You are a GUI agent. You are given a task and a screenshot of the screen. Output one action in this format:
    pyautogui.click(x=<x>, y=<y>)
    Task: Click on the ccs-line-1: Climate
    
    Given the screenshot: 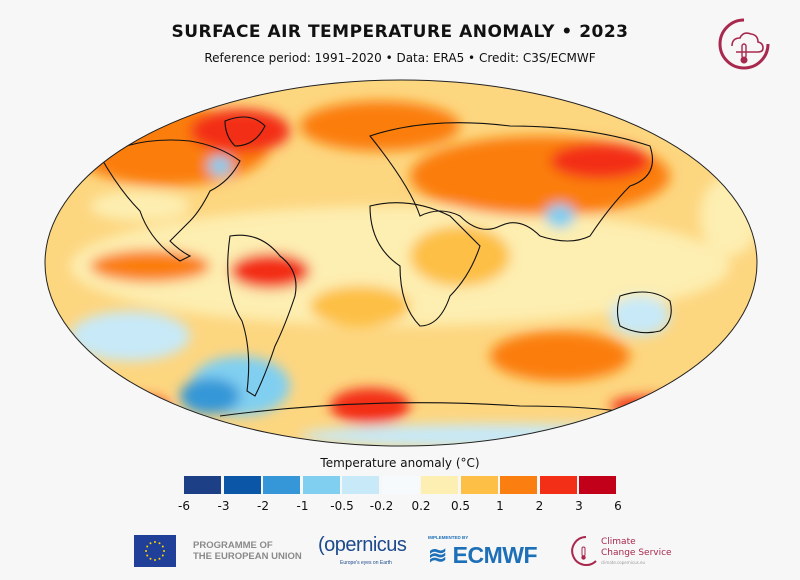 What is the action you would take?
    pyautogui.click(x=618, y=542)
    